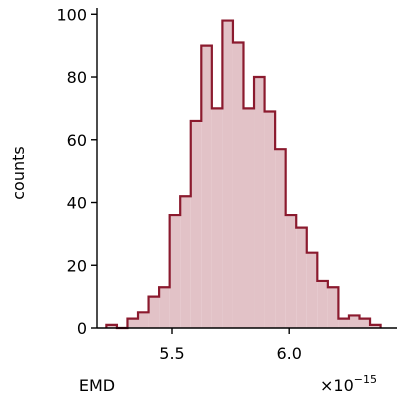 The height and width of the screenshot is (398, 402). What do you see at coordinates (97, 385) in the screenshot?
I see `x-axis-label: EMD` at bounding box center [97, 385].